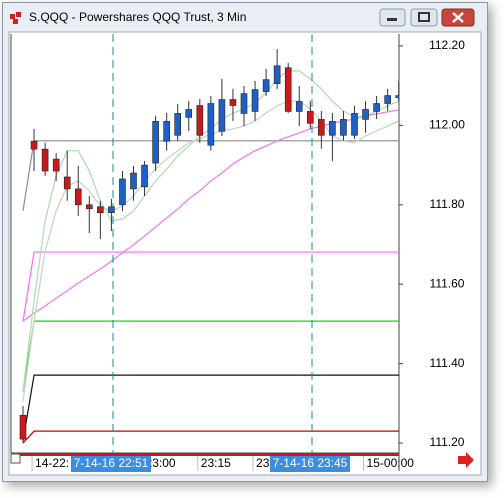  I want to click on y-tick-label: 112.20, so click(447, 45).